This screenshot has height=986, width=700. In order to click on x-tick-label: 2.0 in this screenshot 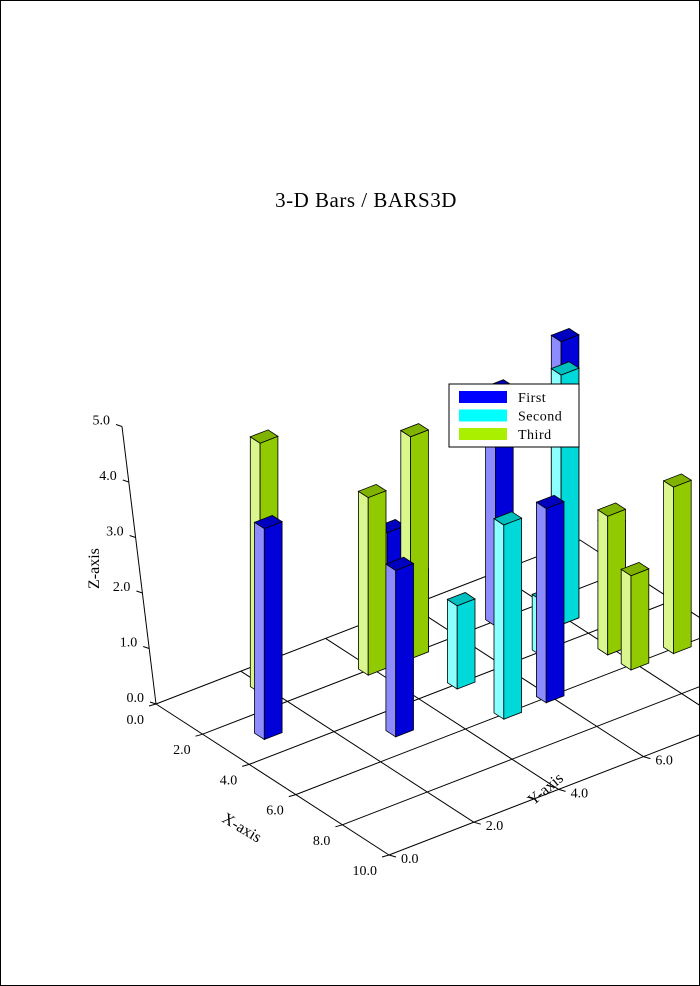, I will do `click(182, 750)`.